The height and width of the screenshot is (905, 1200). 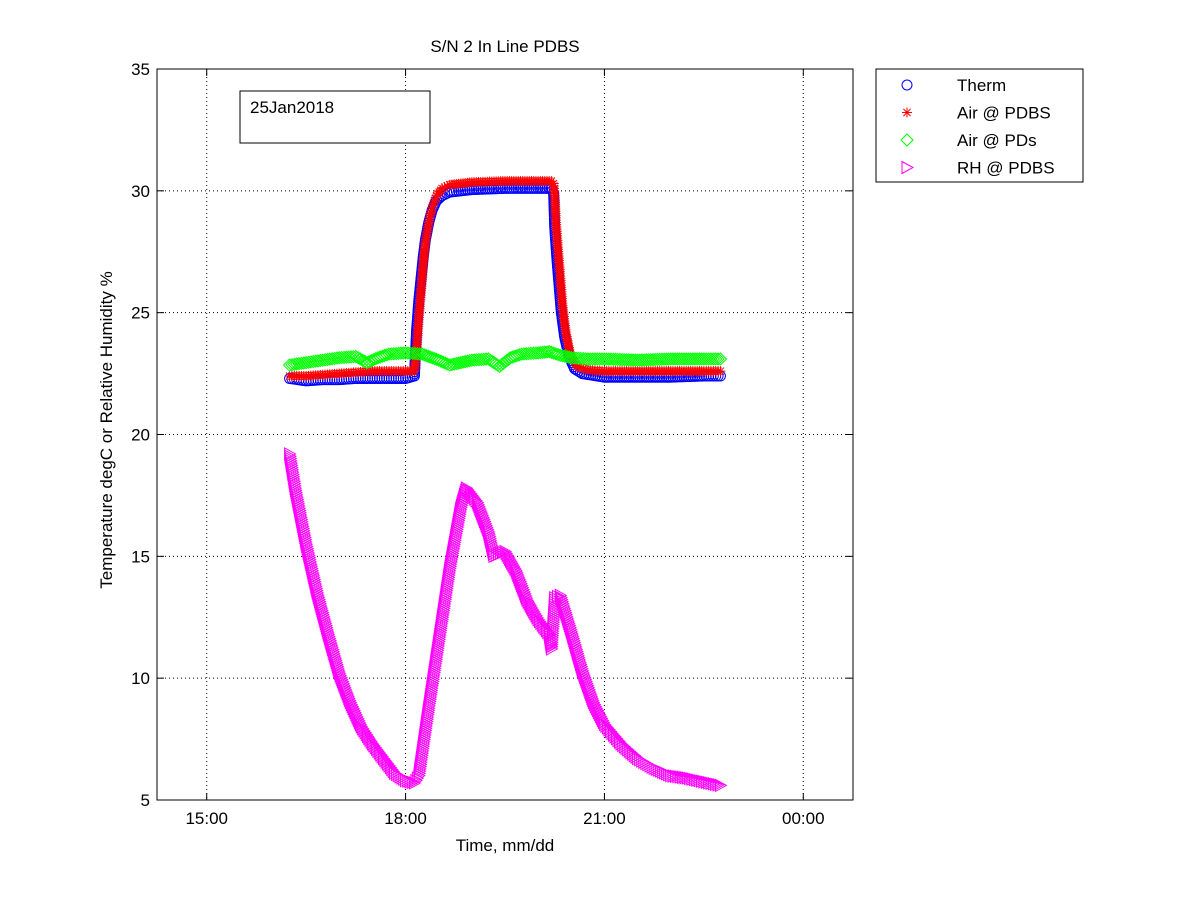 What do you see at coordinates (803, 818) in the screenshot?
I see `x-tick-label: 00:00` at bounding box center [803, 818].